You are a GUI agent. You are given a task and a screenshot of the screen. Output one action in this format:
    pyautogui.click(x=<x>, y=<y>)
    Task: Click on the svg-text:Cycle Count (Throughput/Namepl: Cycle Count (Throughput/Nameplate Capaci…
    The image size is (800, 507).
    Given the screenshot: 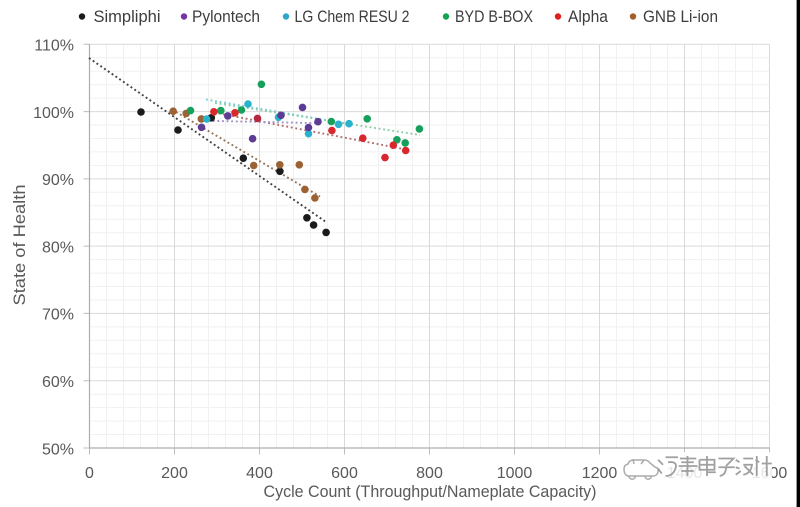 What is the action you would take?
    pyautogui.click(x=430, y=492)
    